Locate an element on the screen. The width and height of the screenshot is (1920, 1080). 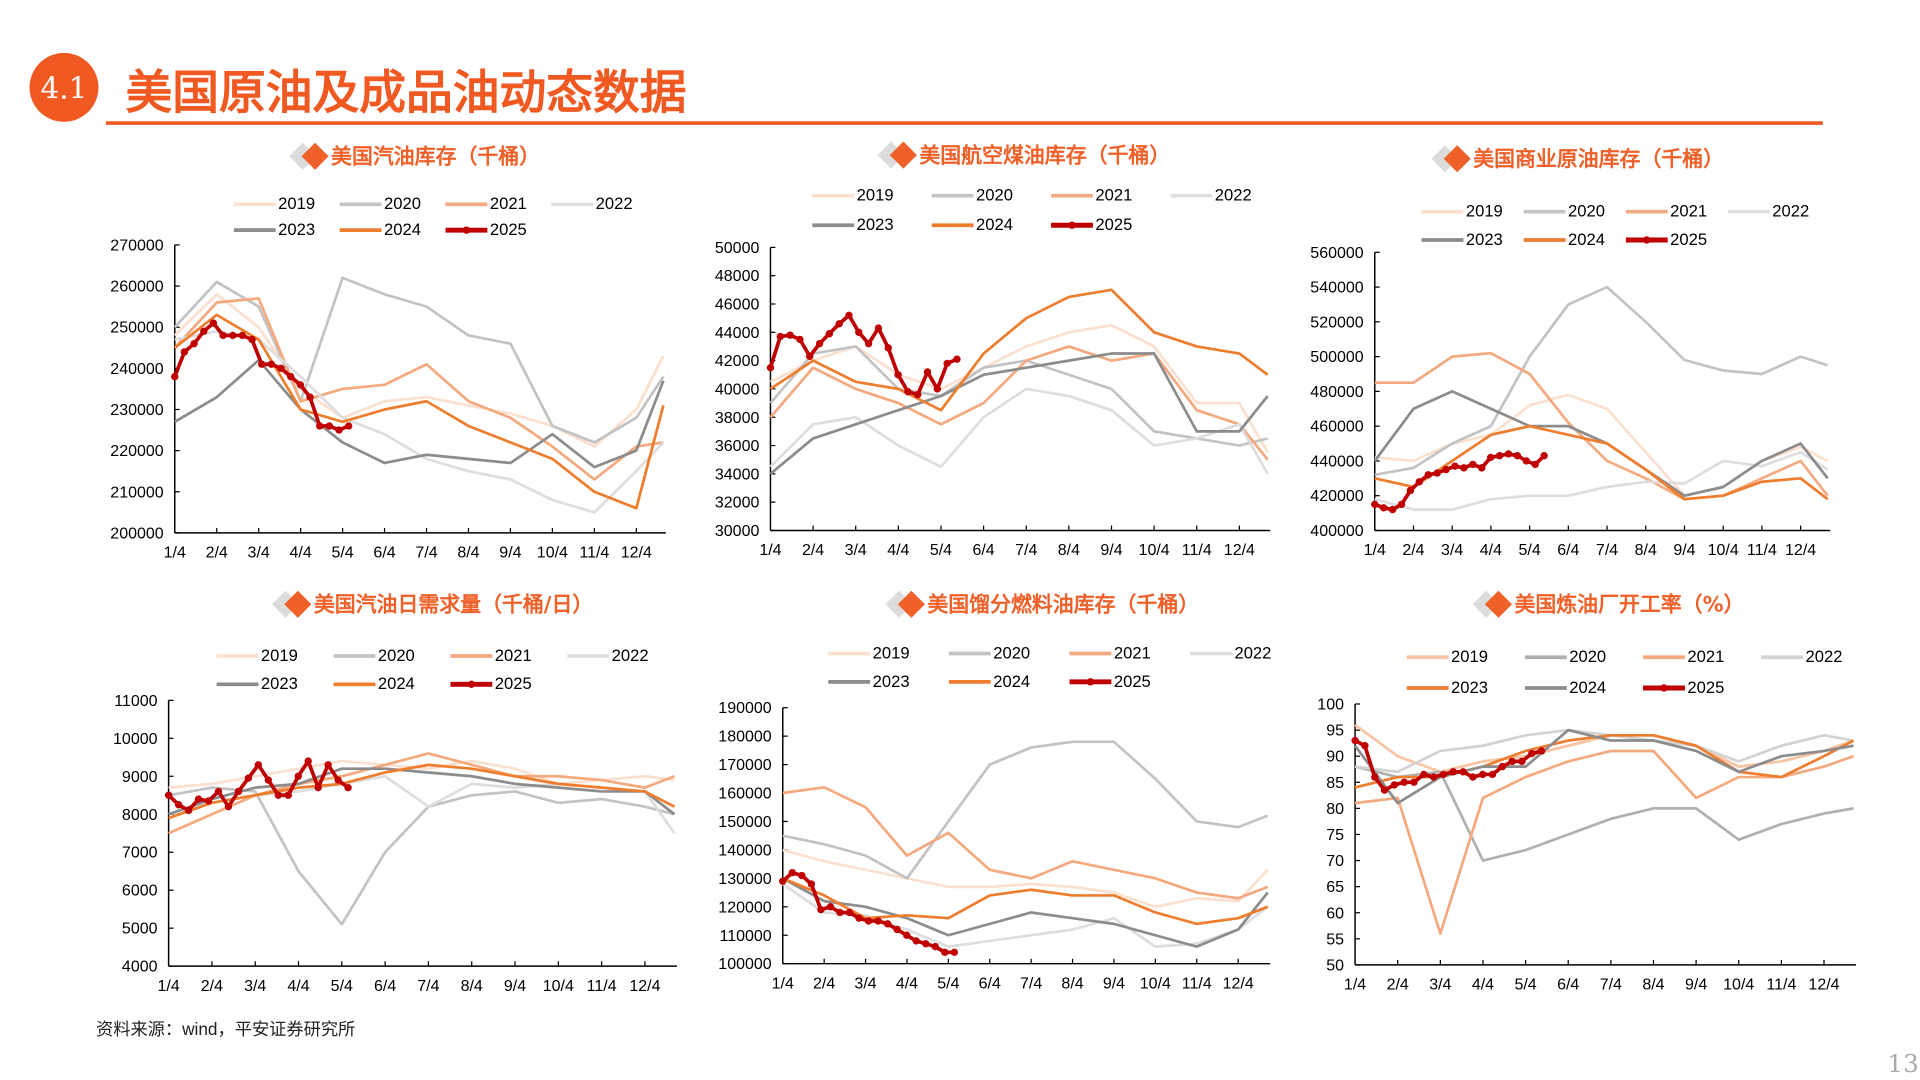
diamond-icon is located at coordinates (1498, 604).